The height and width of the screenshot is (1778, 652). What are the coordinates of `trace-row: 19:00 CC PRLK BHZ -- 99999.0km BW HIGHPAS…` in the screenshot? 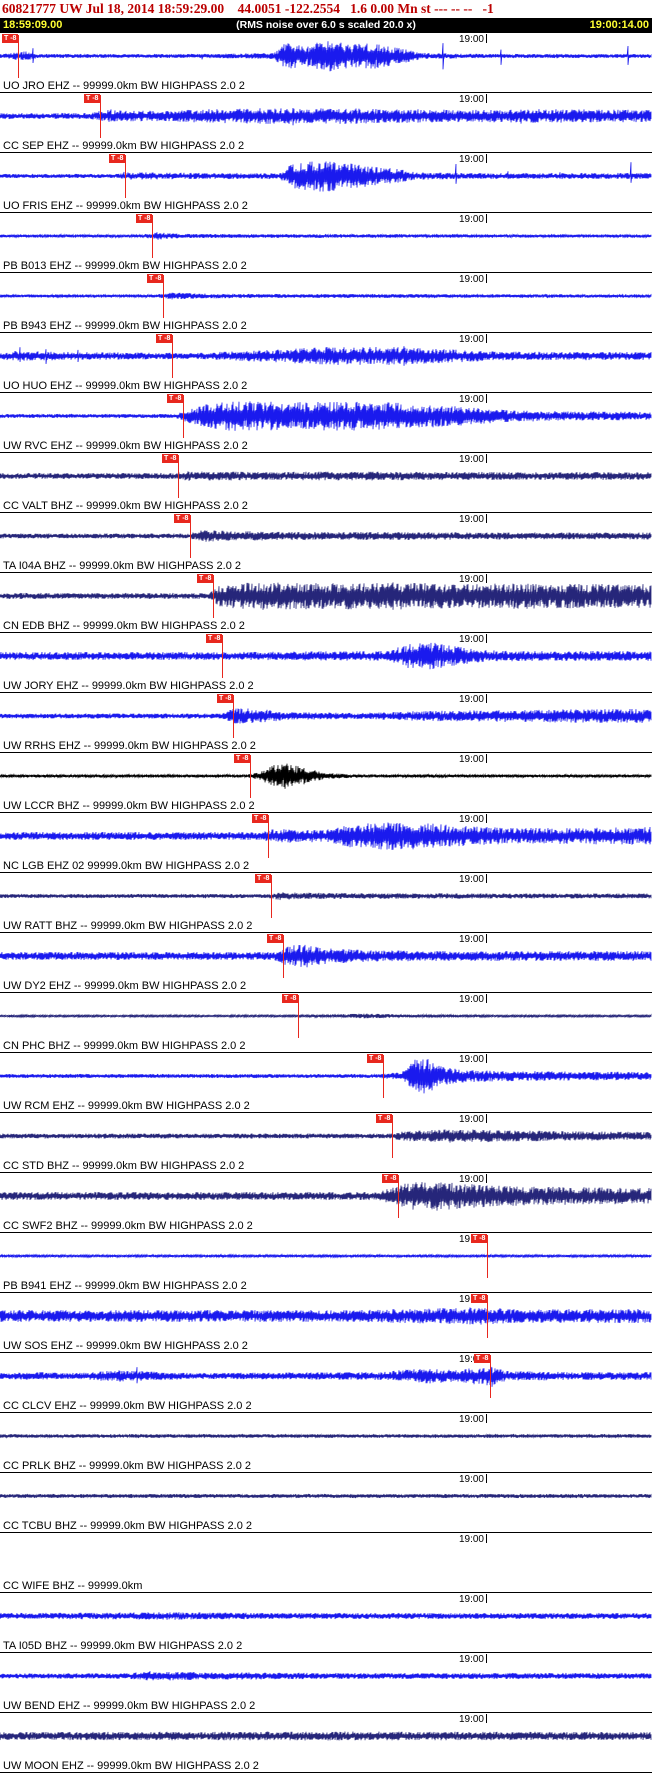 It's located at (326, 1443).